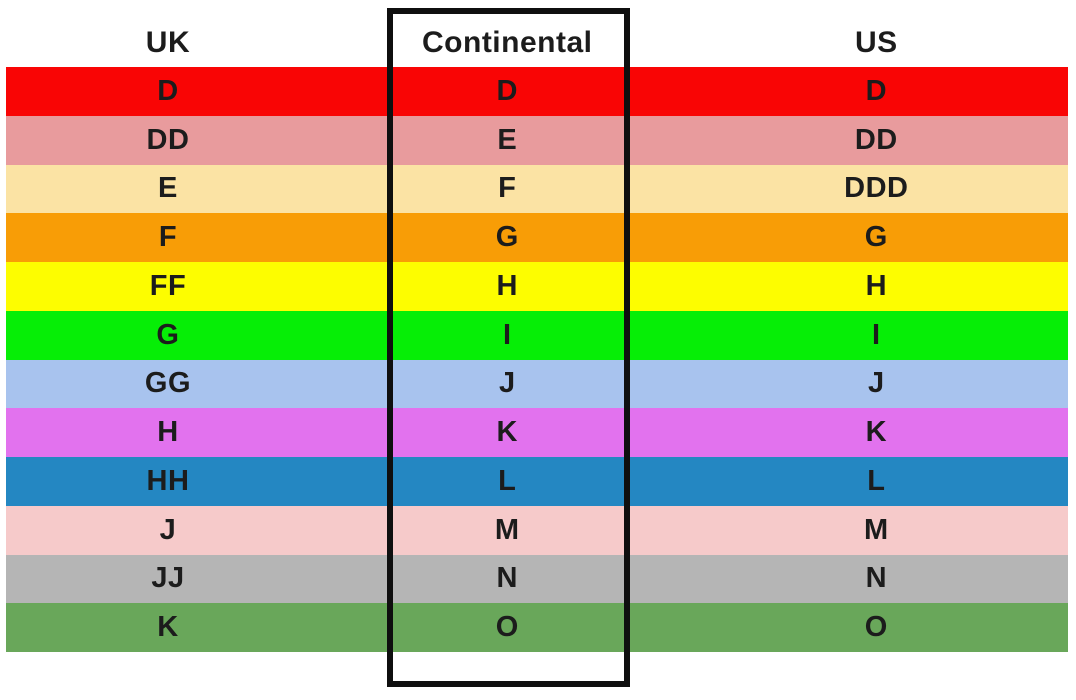  Describe the element at coordinates (168, 42) in the screenshot. I see `column-header-uk: UK` at that location.